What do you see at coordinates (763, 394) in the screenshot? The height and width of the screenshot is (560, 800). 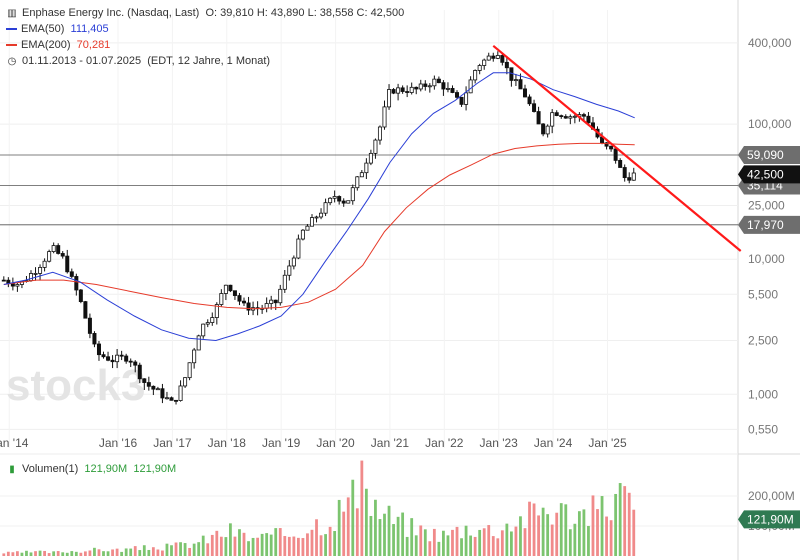 I see `y-tick-label: 1,000` at bounding box center [763, 394].